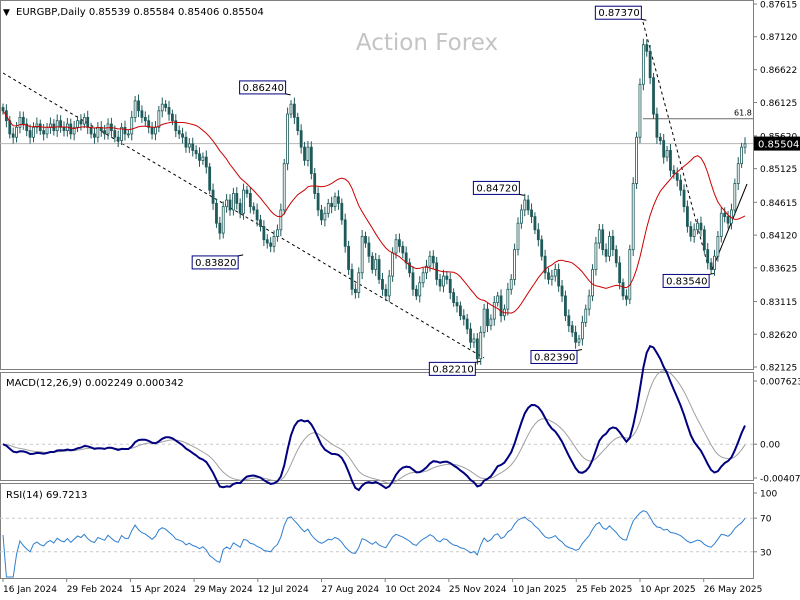 This screenshot has width=800, height=600. What do you see at coordinates (554, 357) in the screenshot?
I see `annotation-label: 0.82390` at bounding box center [554, 357].